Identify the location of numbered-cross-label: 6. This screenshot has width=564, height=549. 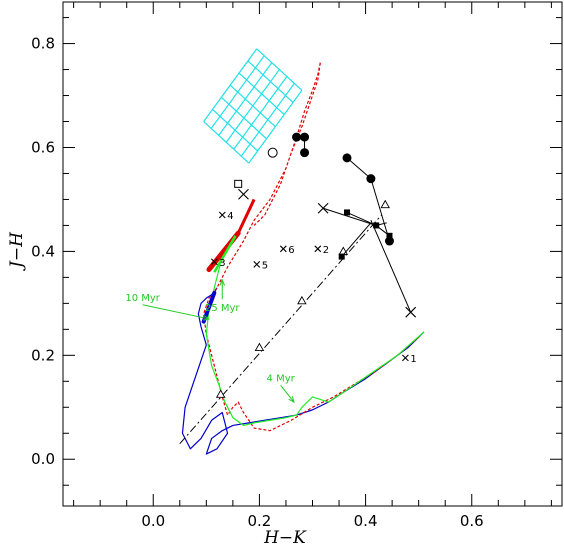
(291, 250).